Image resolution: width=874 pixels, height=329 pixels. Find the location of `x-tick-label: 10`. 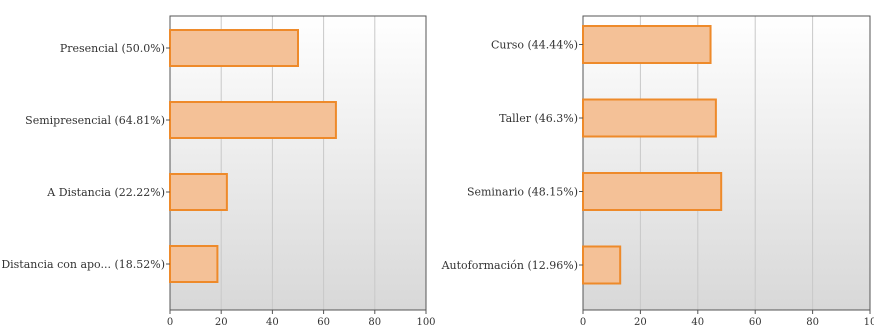

x-tick-label: 10 is located at coordinates (869, 322).